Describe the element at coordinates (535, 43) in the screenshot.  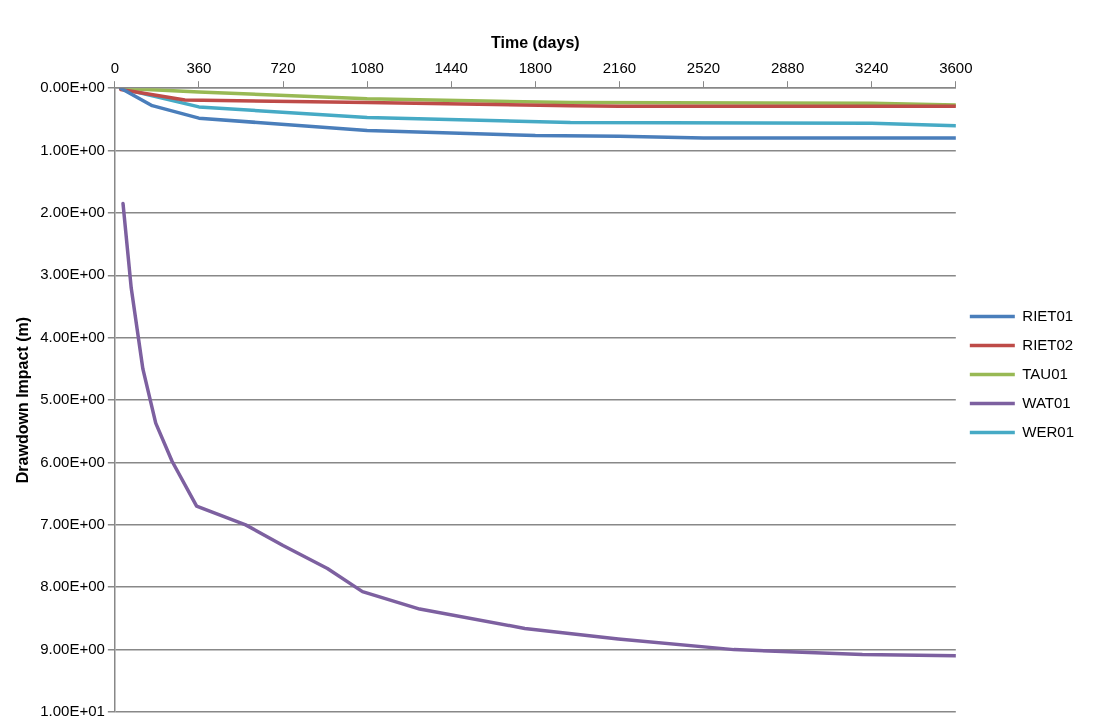
I see `x-axis-title: Time (days)` at that location.